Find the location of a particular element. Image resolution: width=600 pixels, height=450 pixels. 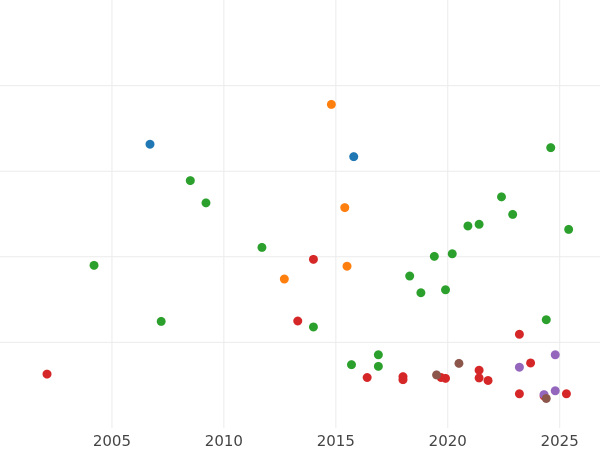

x-tick-label: 2020 is located at coordinates (448, 441).